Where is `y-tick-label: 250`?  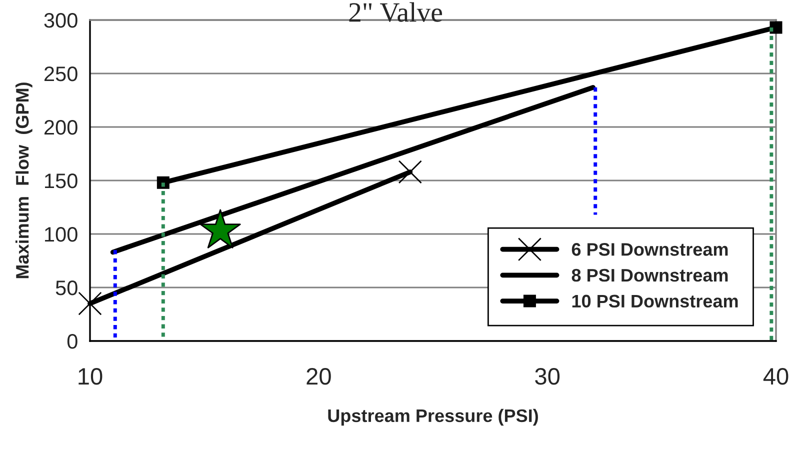 y-tick-label: 250 is located at coordinates (61, 74).